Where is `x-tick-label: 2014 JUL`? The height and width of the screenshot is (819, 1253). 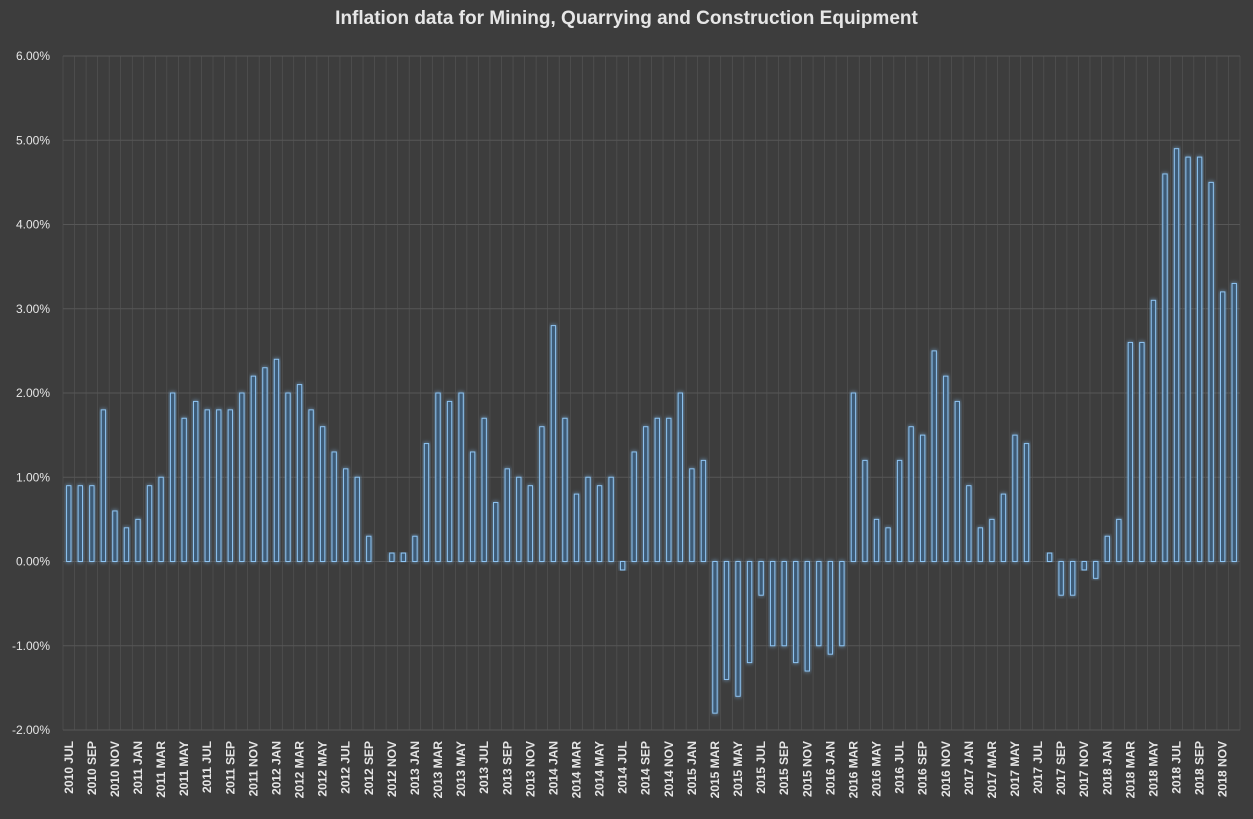
x-tick-label: 2014 JUL is located at coordinates (623, 767).